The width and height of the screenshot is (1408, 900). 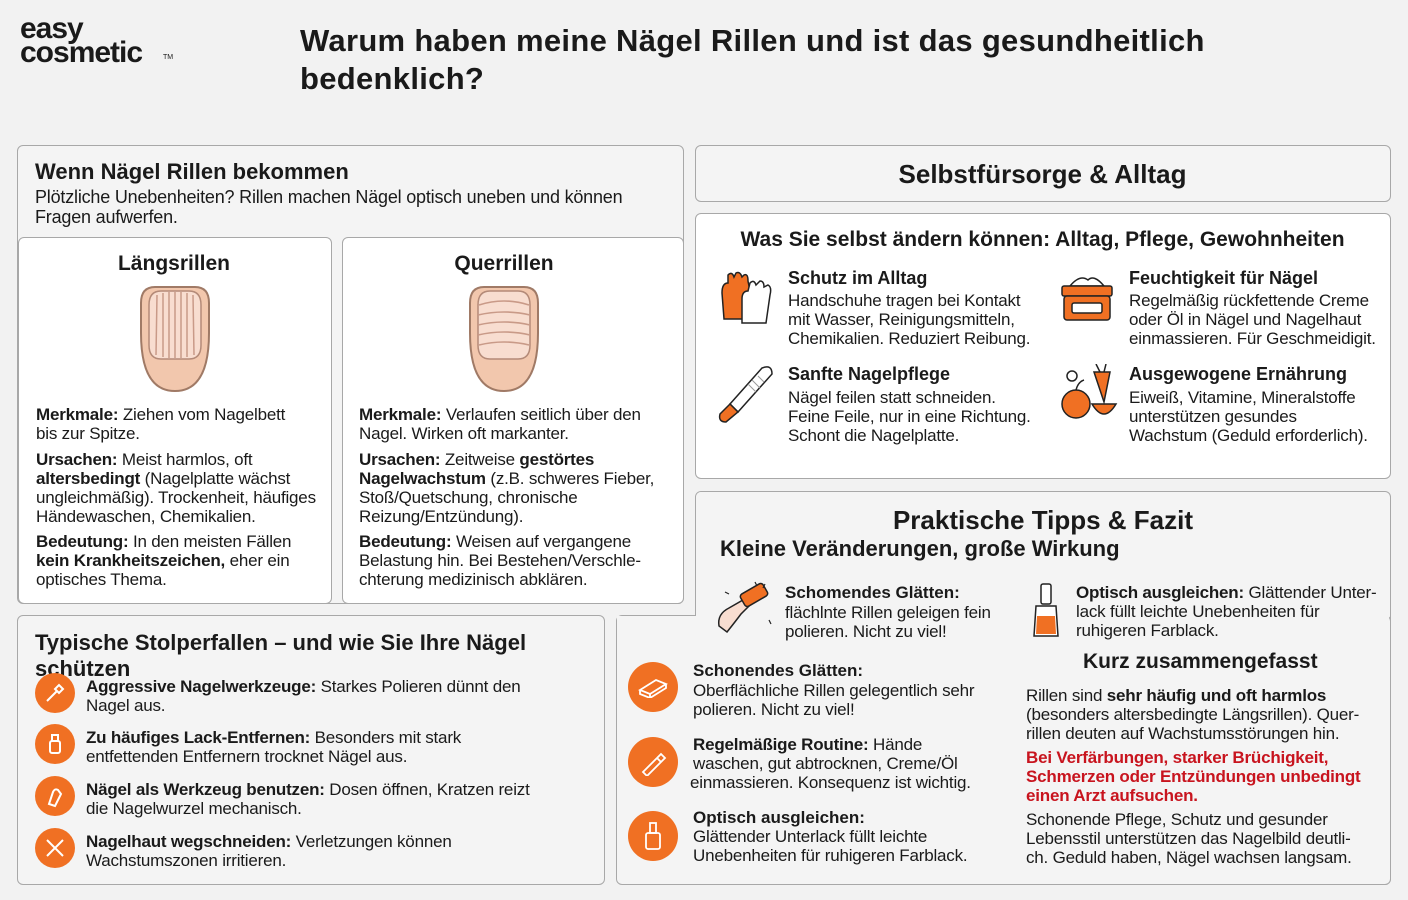 What do you see at coordinates (146, 516) in the screenshot?
I see `laengs-ursachen-4: Händewaschen, Chemikalien.` at bounding box center [146, 516].